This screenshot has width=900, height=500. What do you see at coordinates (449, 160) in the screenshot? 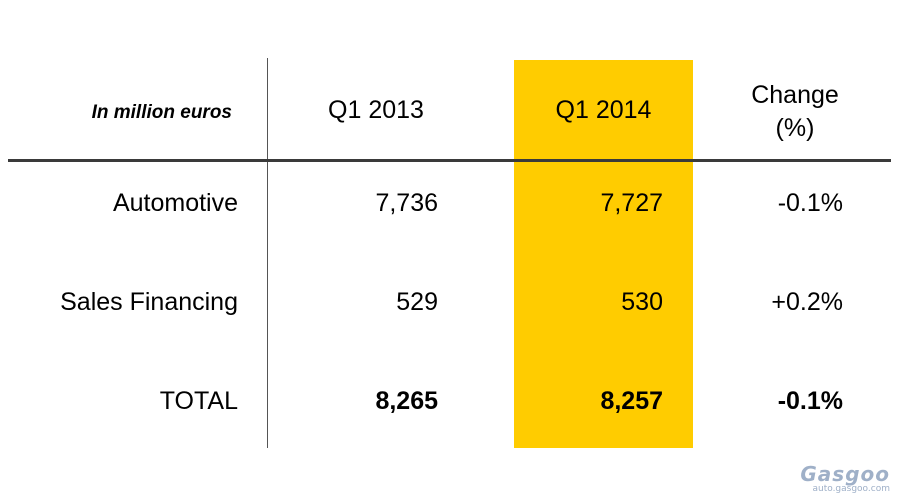
I see `header-divider` at bounding box center [449, 160].